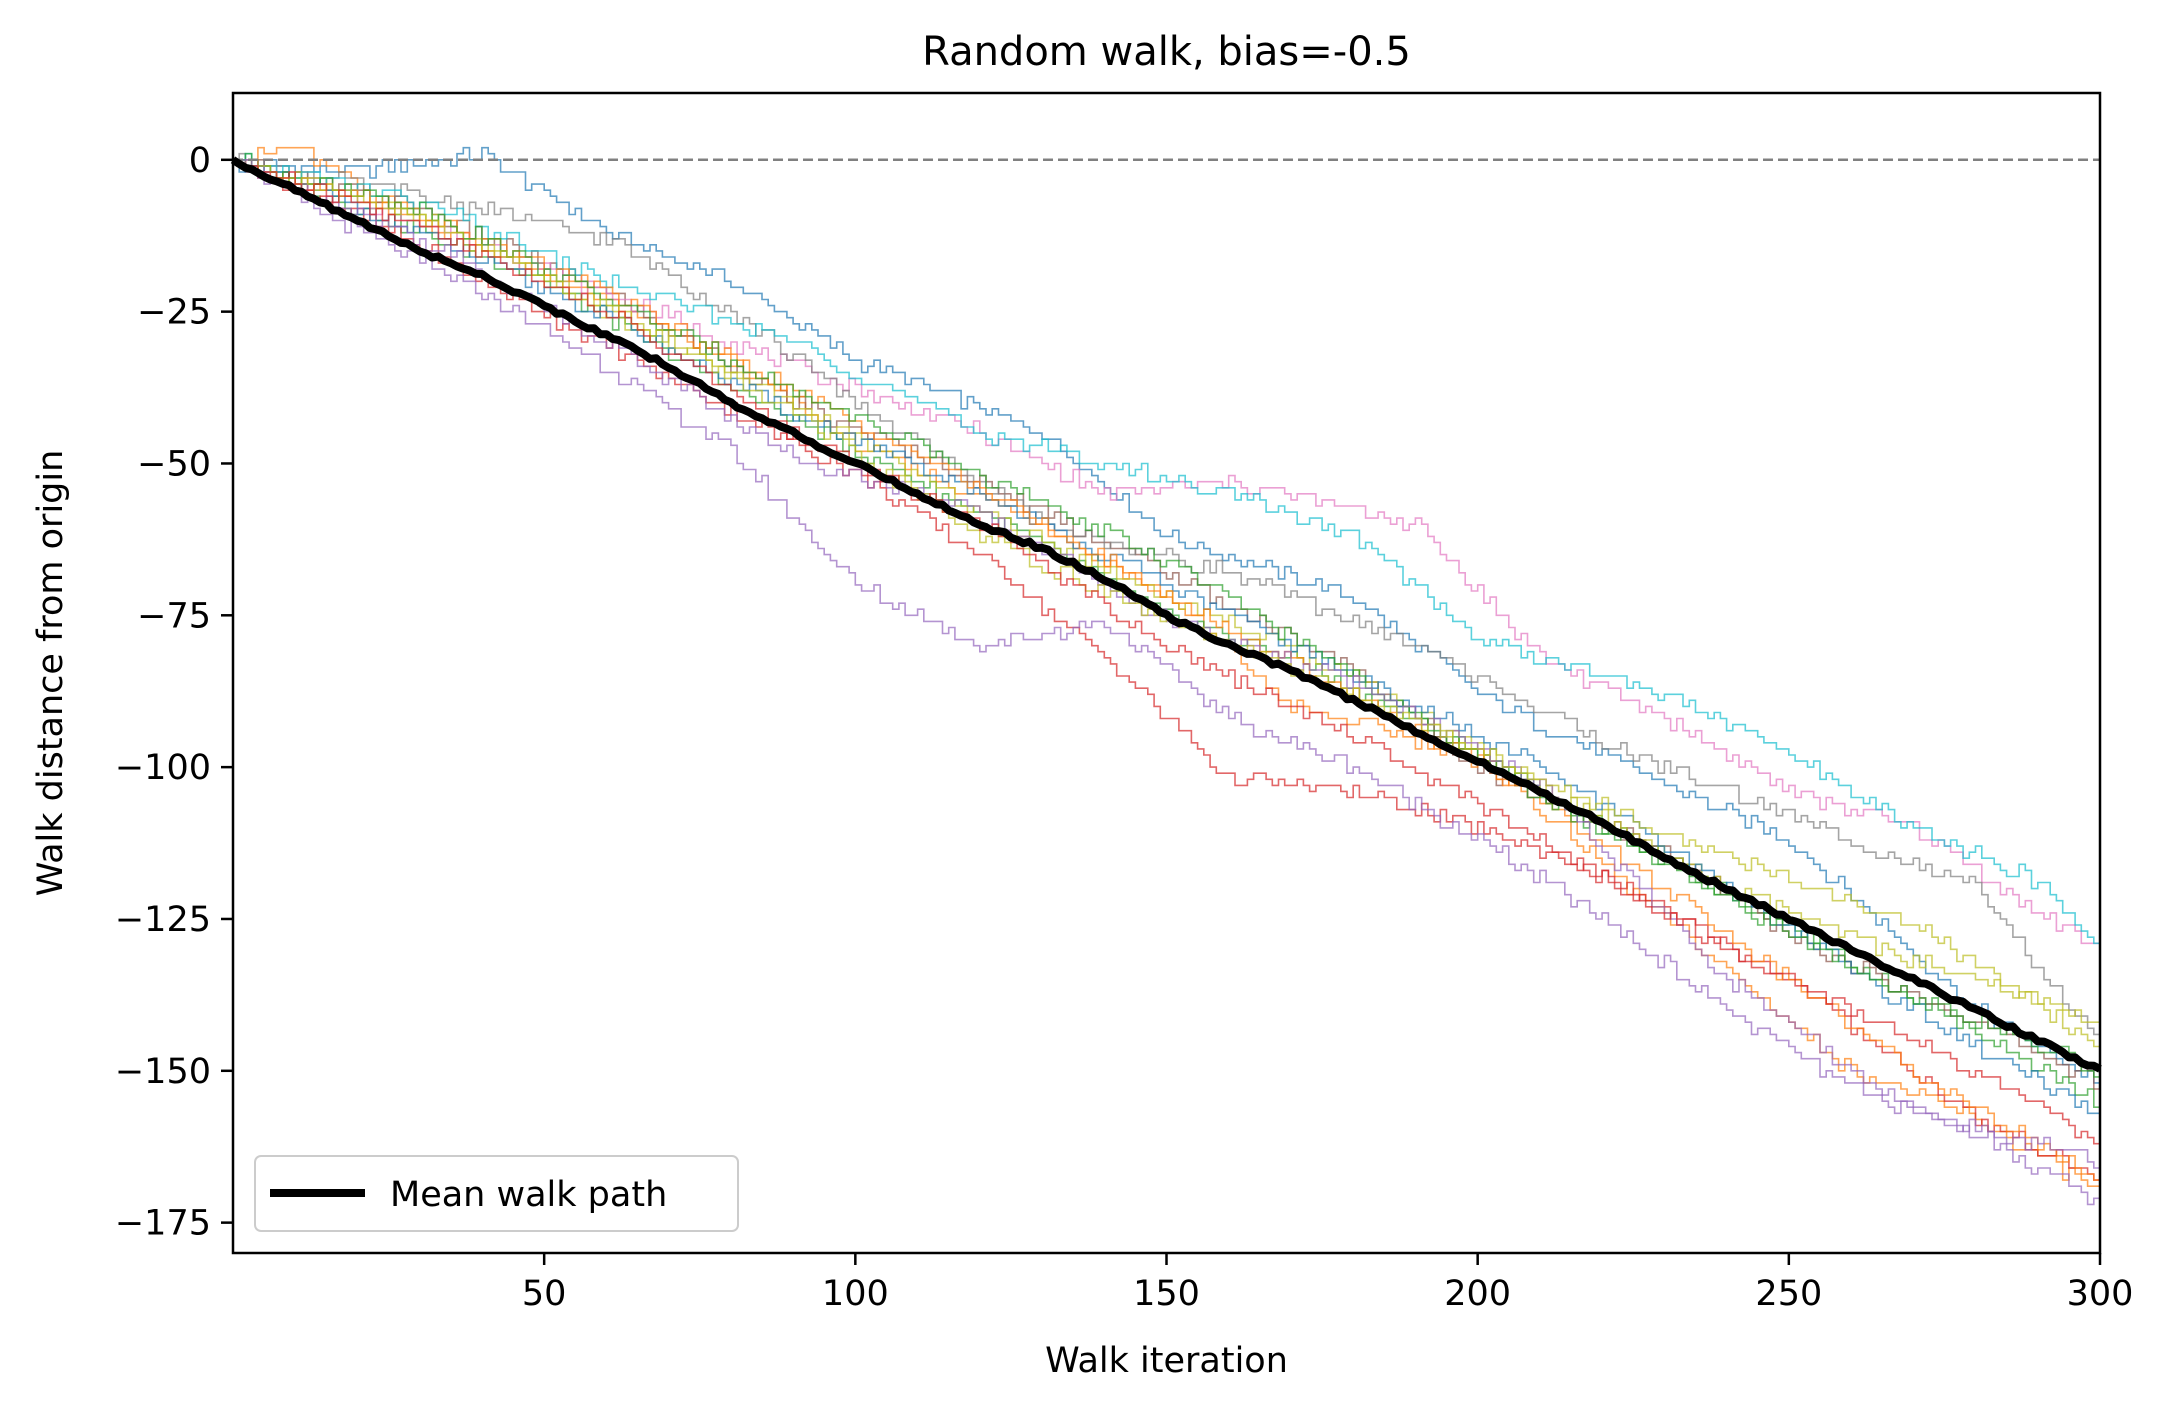 The width and height of the screenshot is (2162, 1407). I want to click on legend: Mean walk path, so click(496, 1193).